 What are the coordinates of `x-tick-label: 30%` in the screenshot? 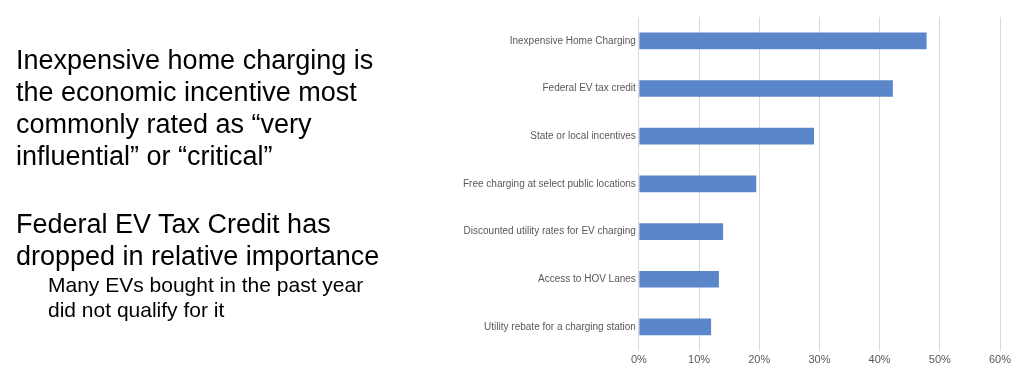 It's located at (819, 359).